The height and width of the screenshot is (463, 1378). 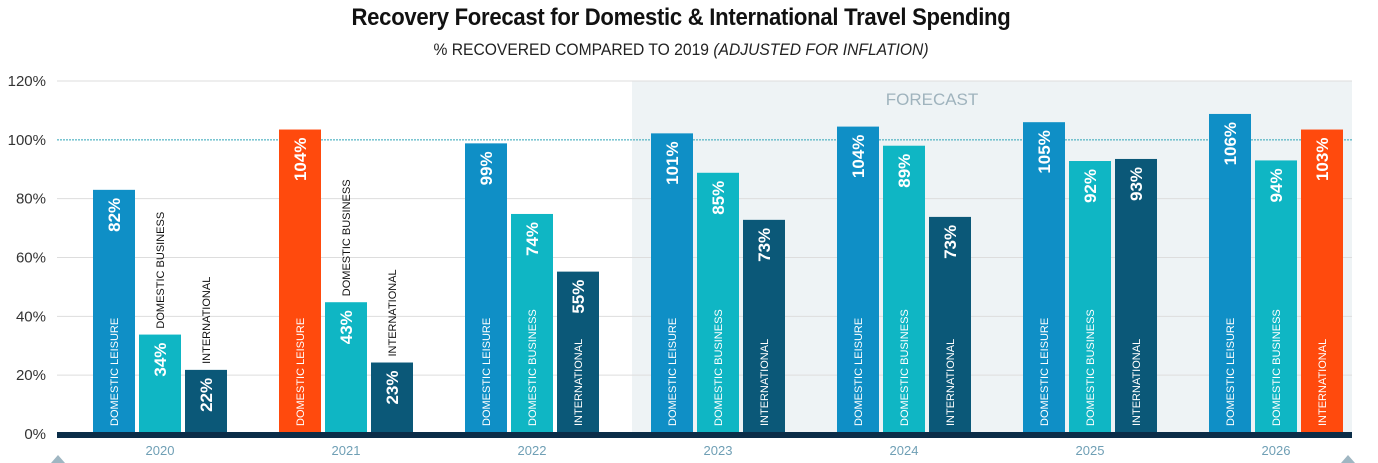 What do you see at coordinates (532, 239) in the screenshot?
I see `data-label: 74%` at bounding box center [532, 239].